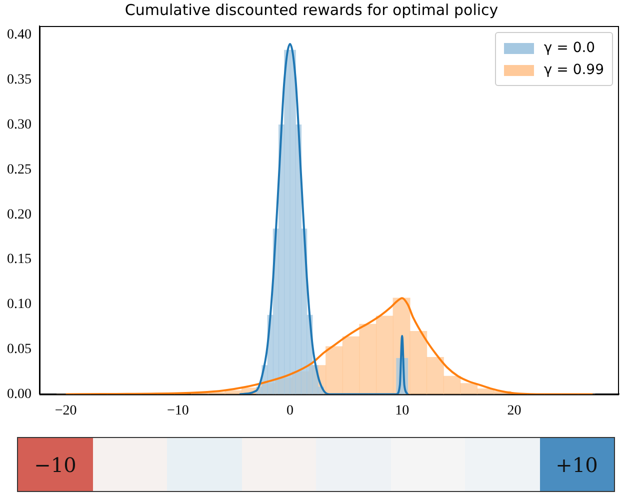  I want to click on y-tick-label: 0.25, so click(19, 170).